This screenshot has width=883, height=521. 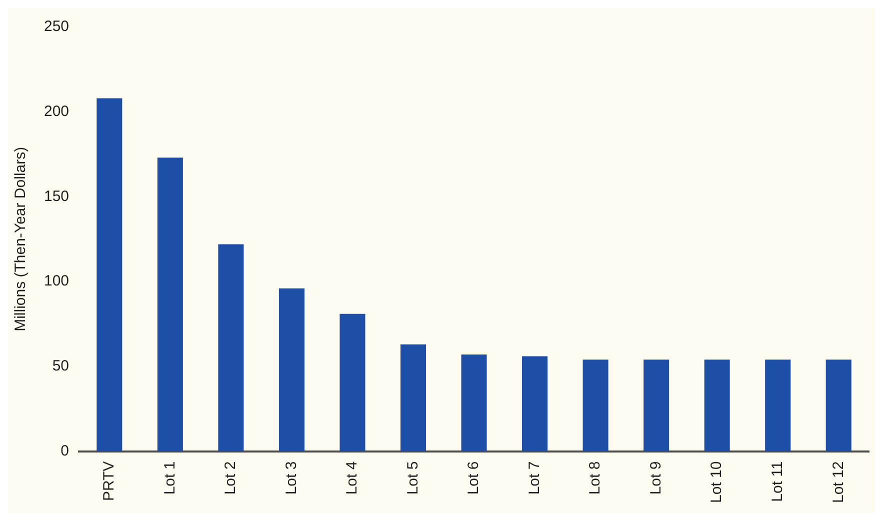 I want to click on x-tick-label: Lot 2, so click(x=231, y=478).